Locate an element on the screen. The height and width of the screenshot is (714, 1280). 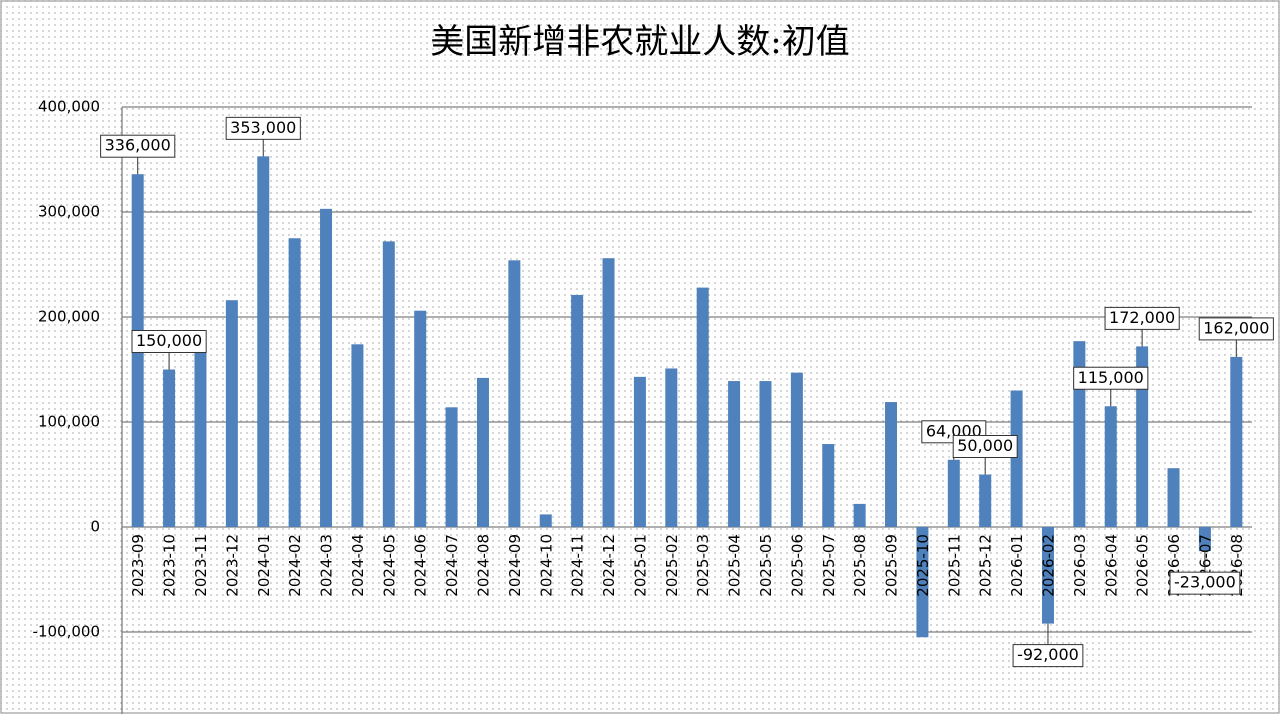
x-tick-label: 2024-07 is located at coordinates (452, 565).